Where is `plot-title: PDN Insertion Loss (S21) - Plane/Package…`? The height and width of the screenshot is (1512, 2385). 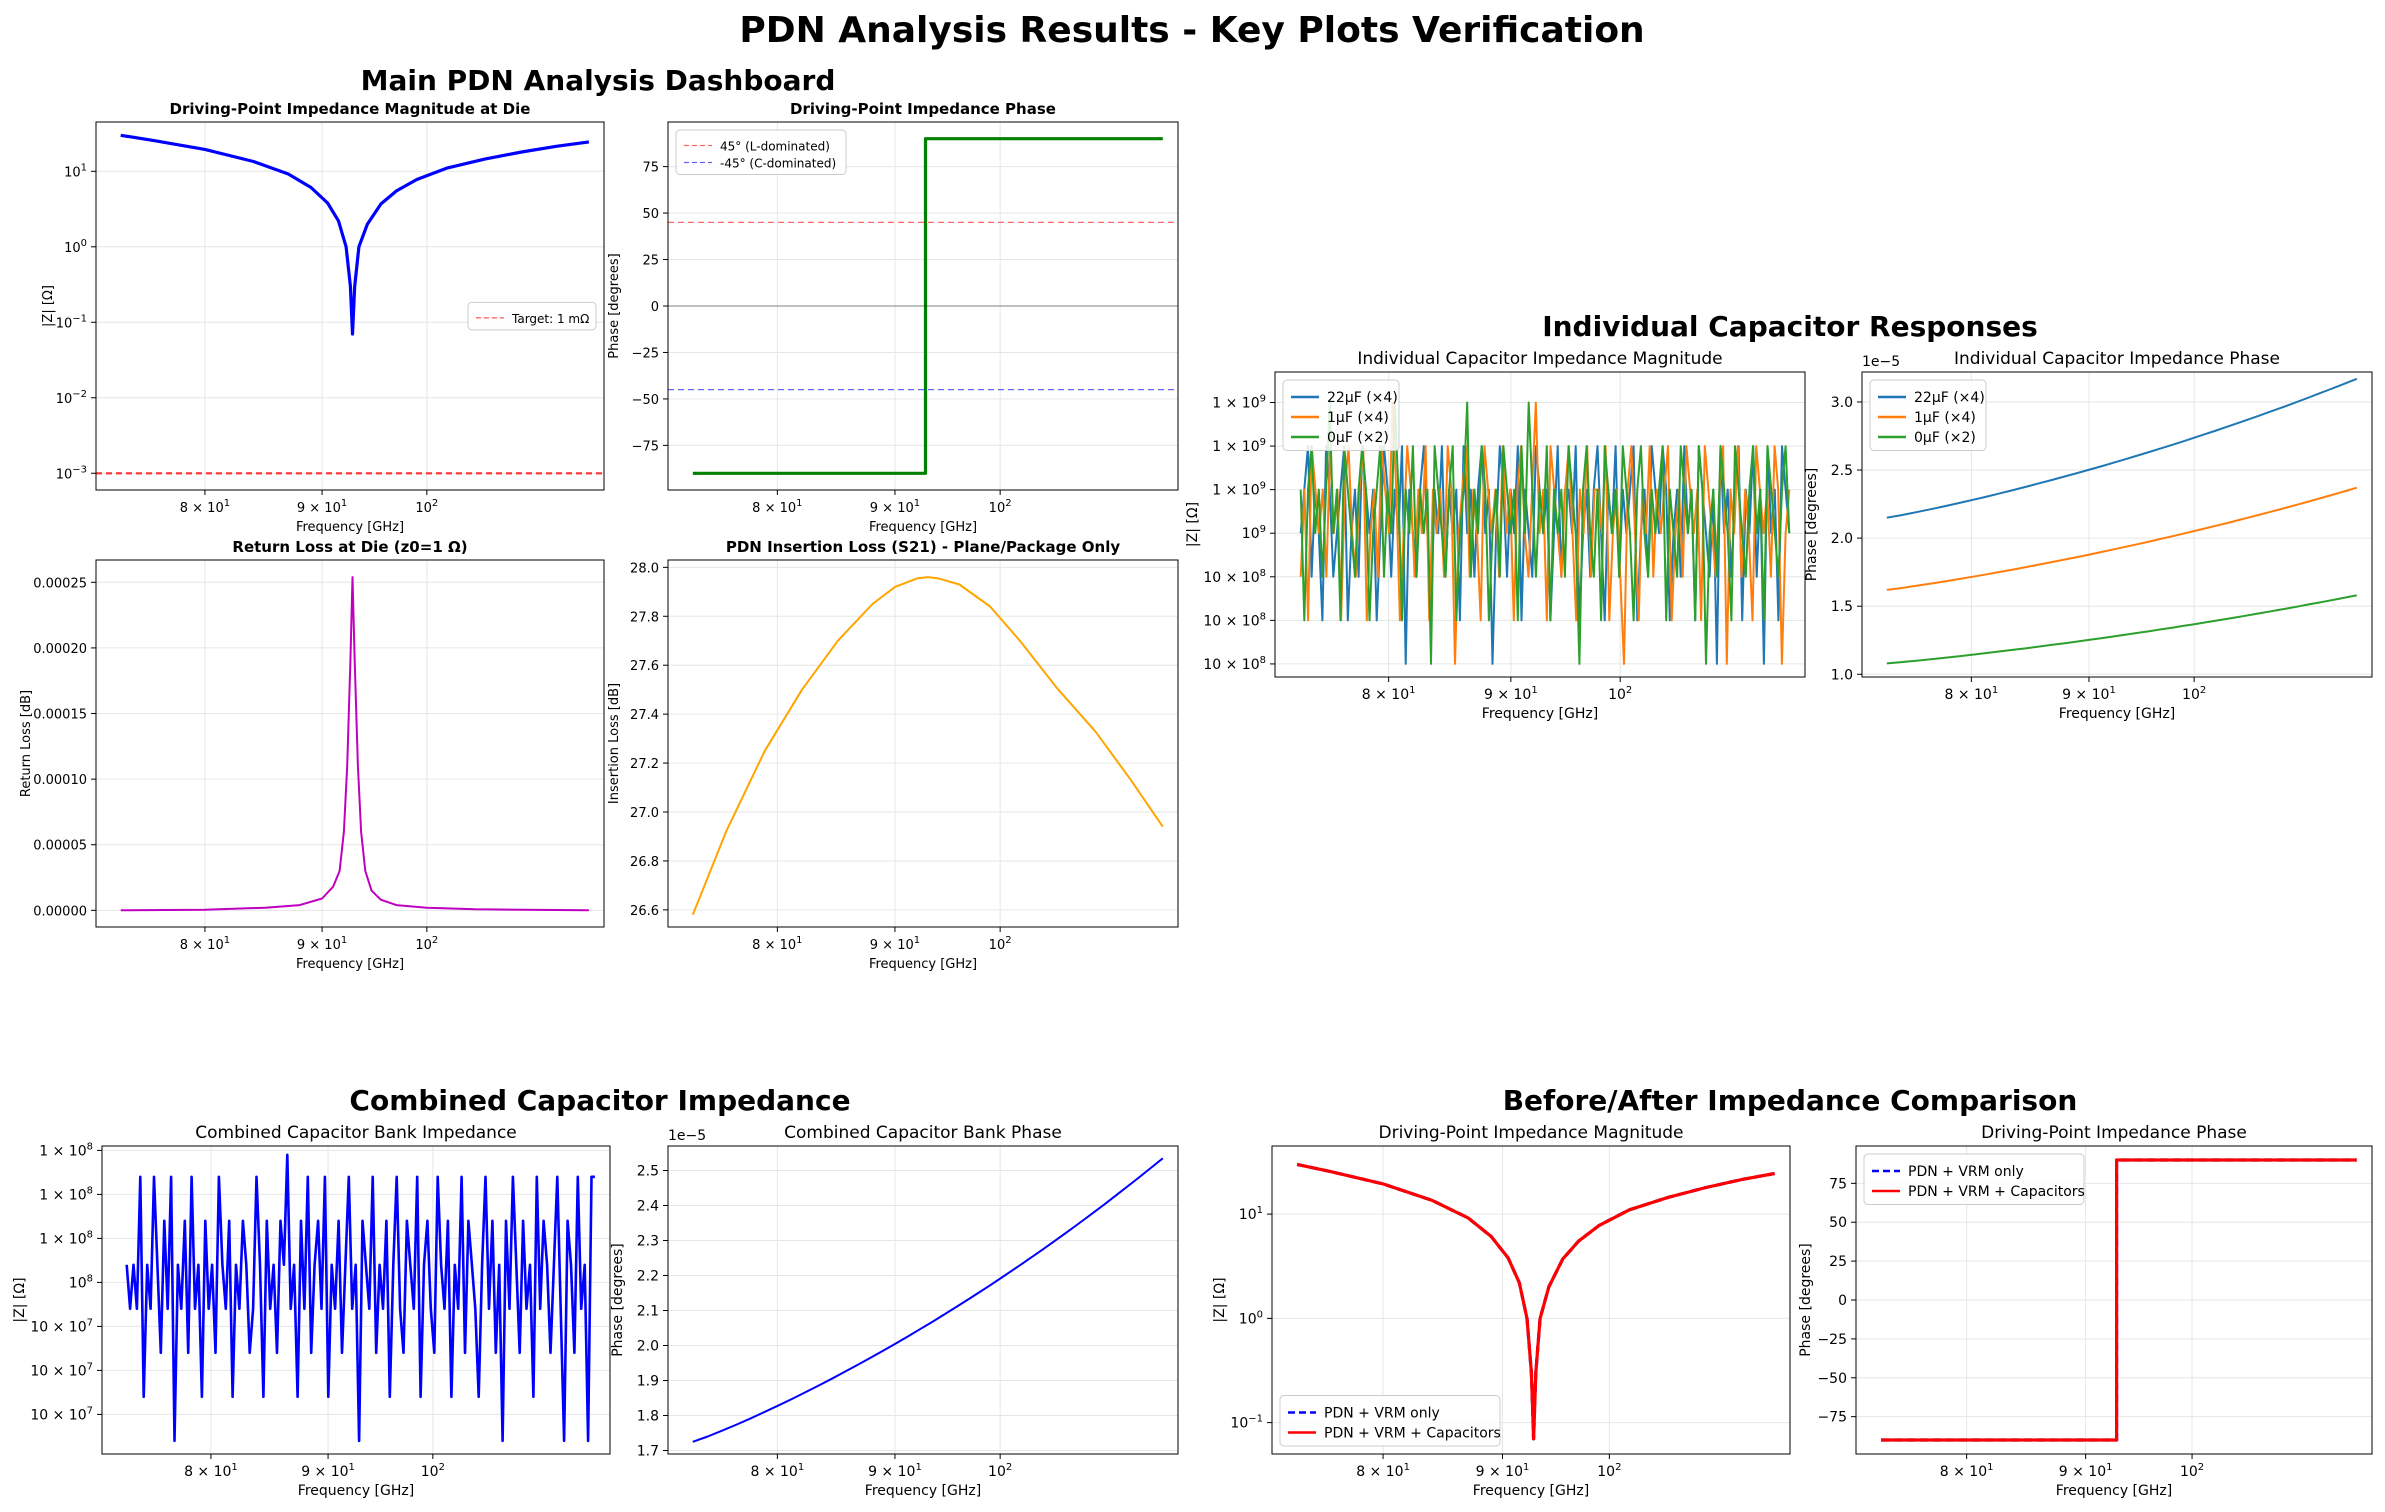
plot-title: PDN Insertion Loss (S21) - Plane/Package… is located at coordinates (923, 547).